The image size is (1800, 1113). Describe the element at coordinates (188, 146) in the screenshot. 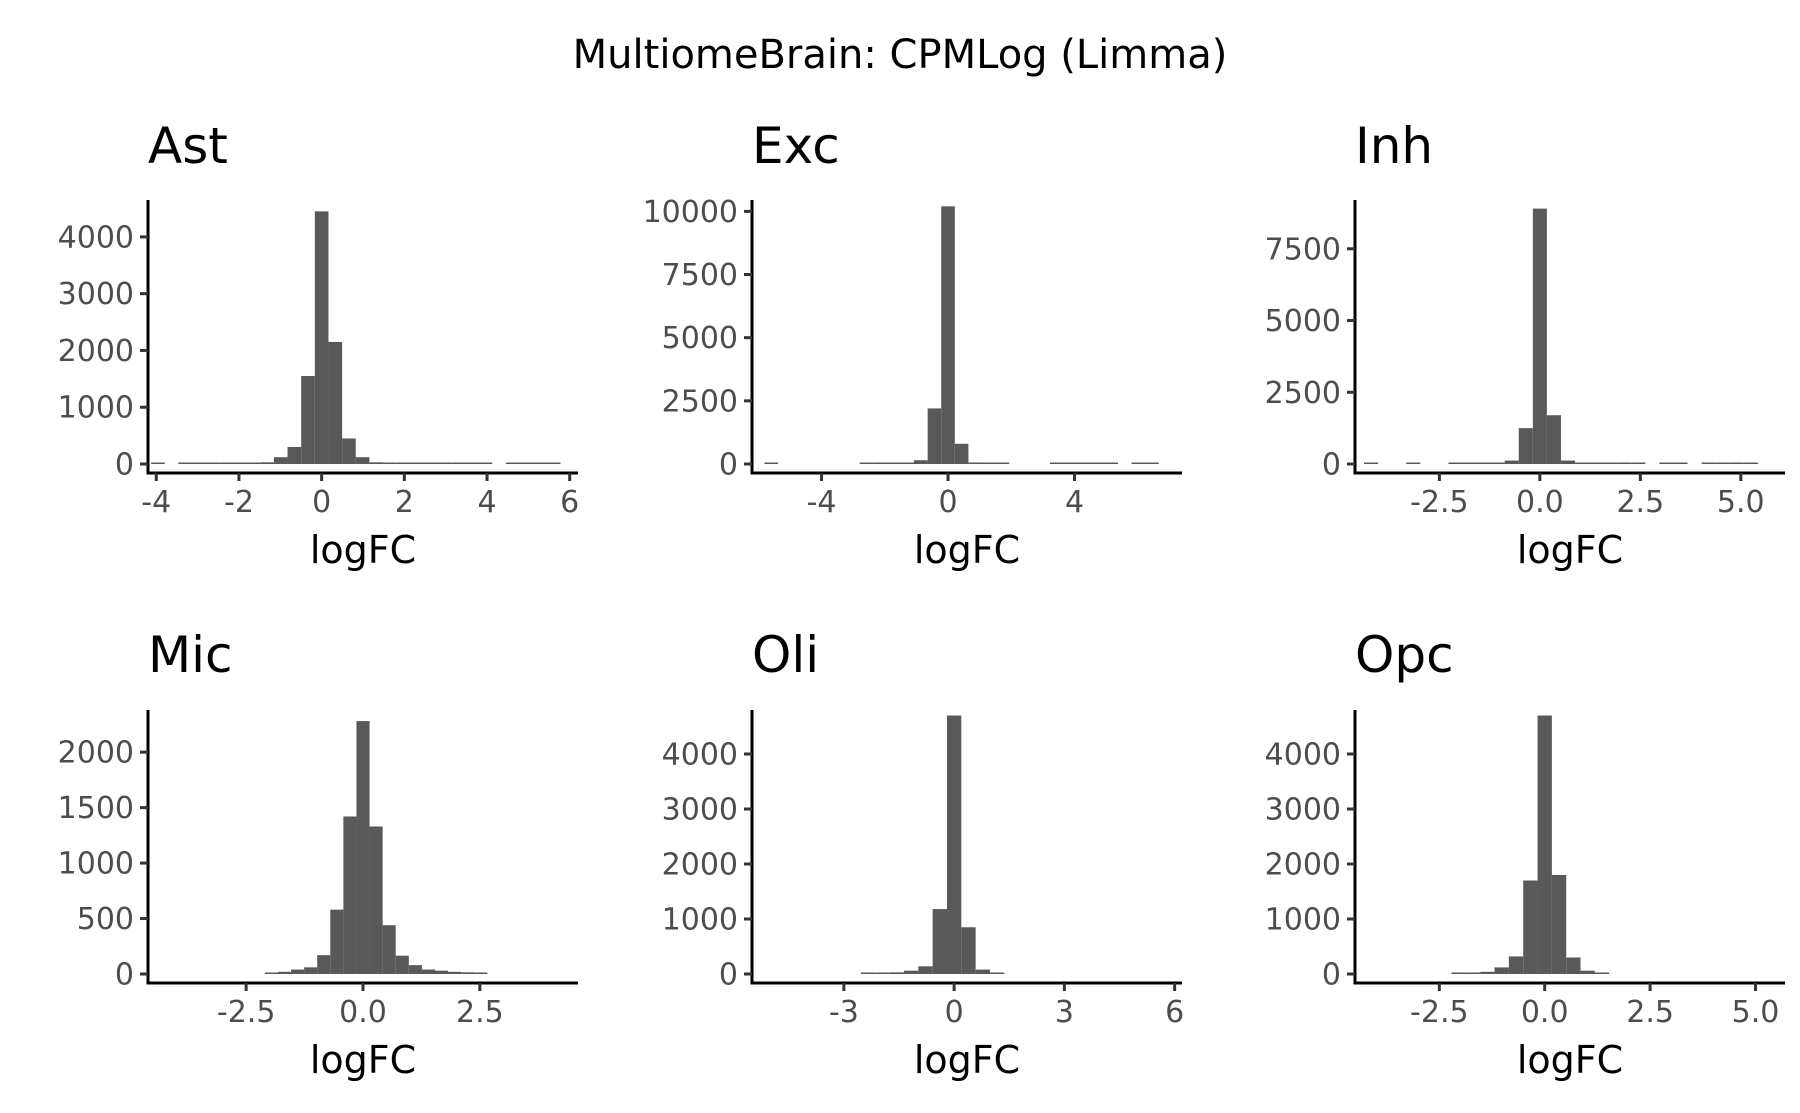

I see `panel-title: Ast` at that location.